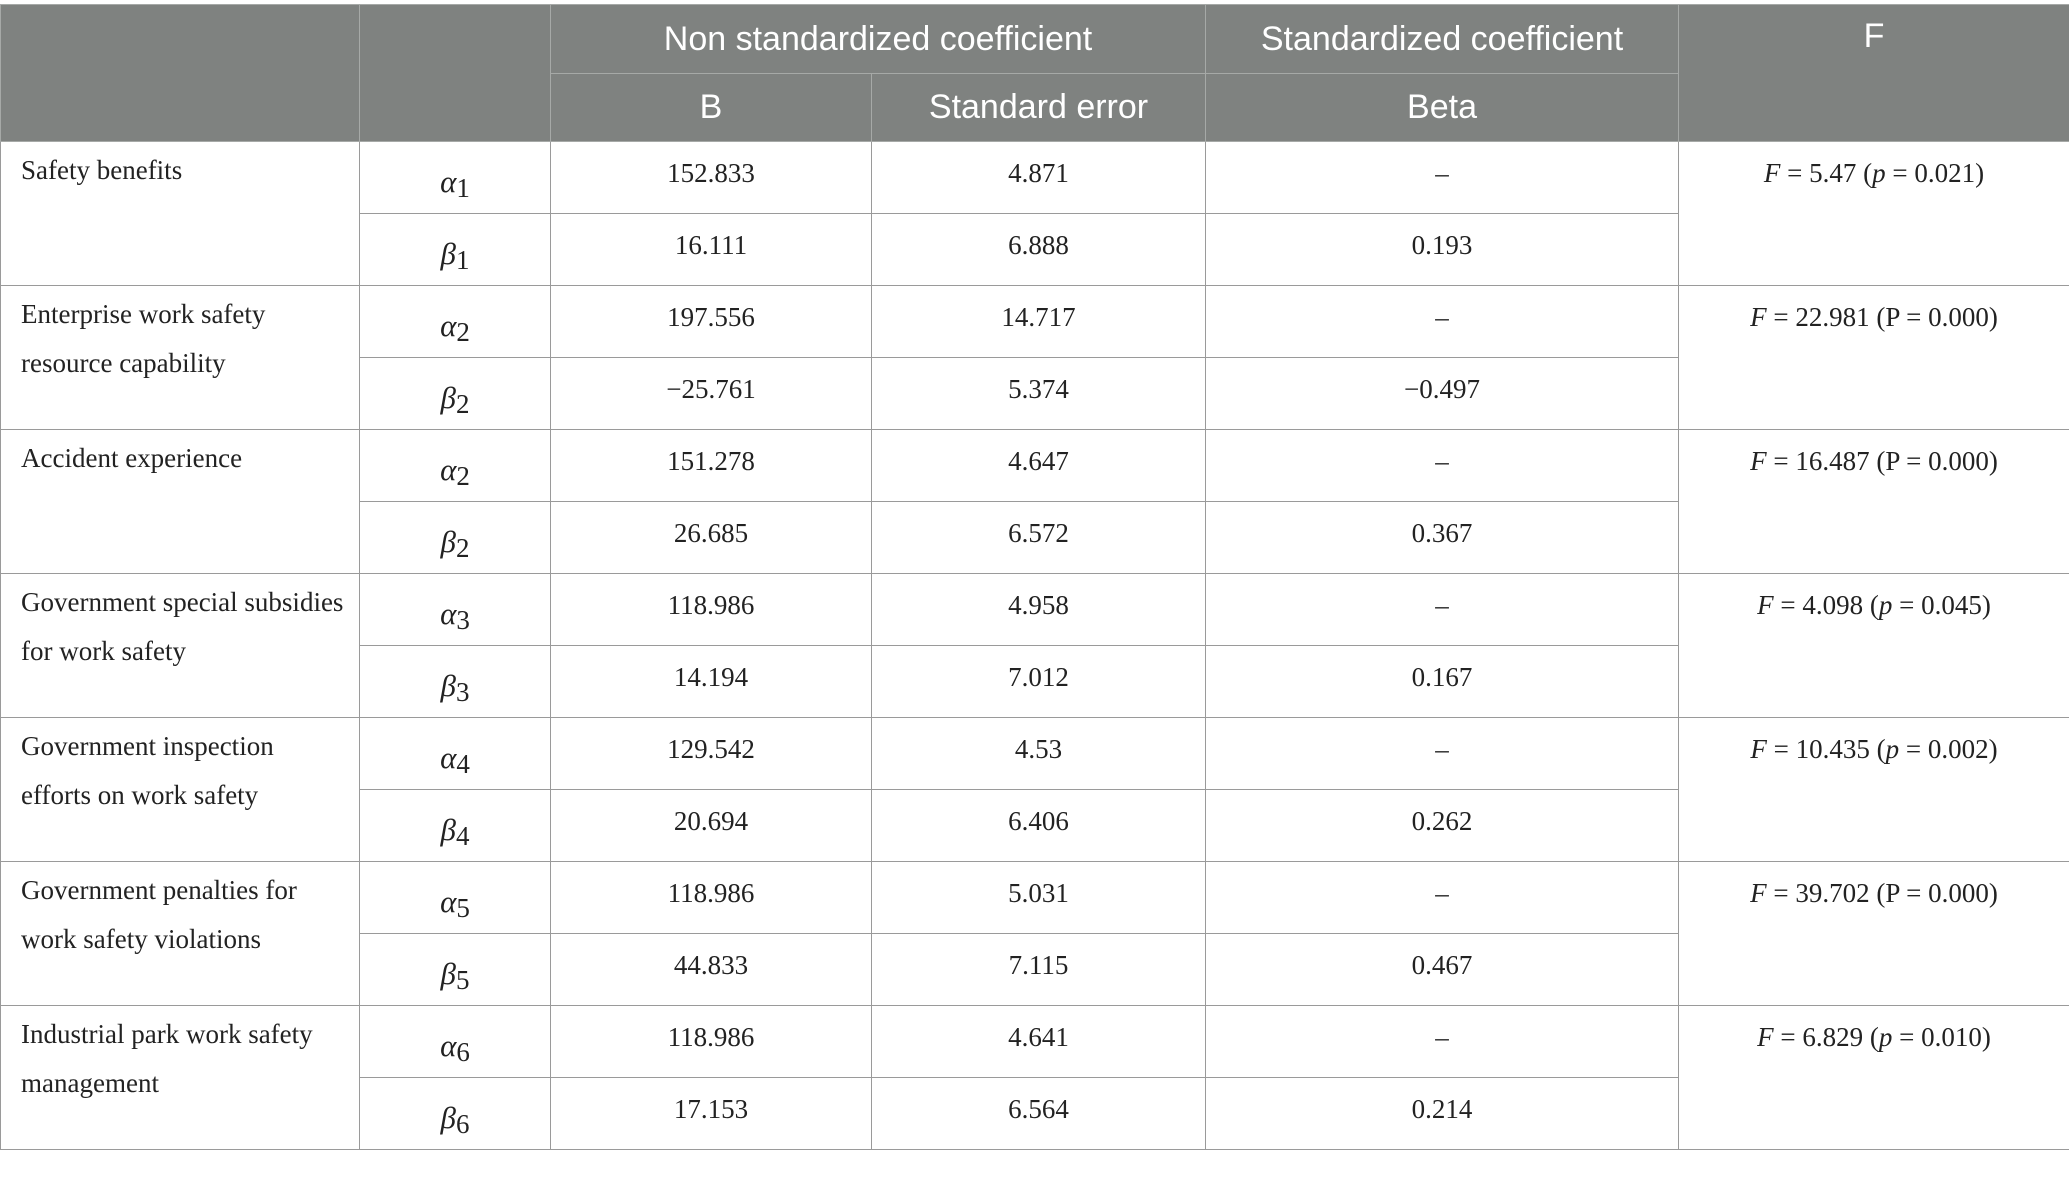 This screenshot has width=2069, height=1196. What do you see at coordinates (1038, 107) in the screenshot?
I see `header-se: Standard error` at bounding box center [1038, 107].